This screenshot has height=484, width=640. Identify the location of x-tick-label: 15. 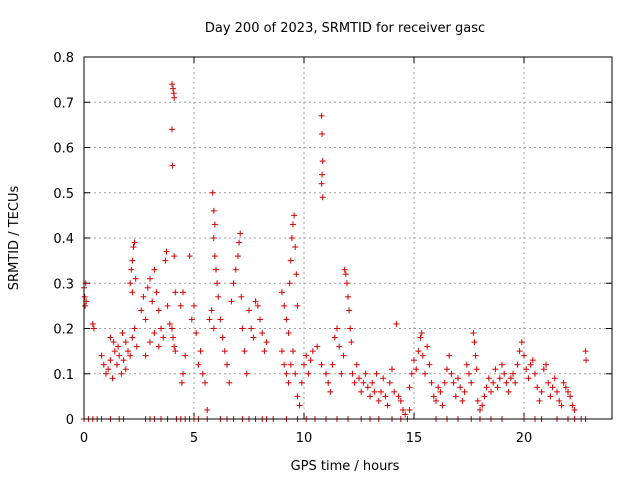
(414, 438).